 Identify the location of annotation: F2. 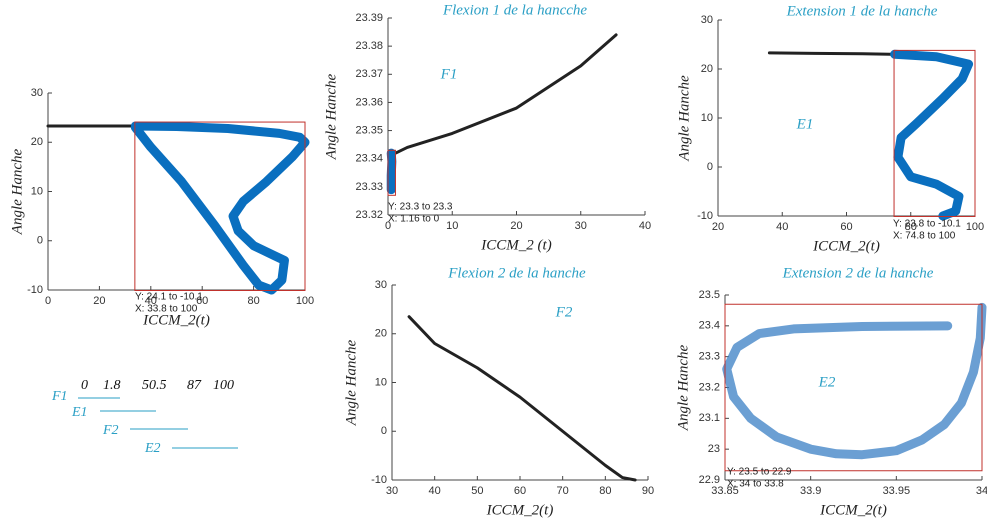
(564, 312).